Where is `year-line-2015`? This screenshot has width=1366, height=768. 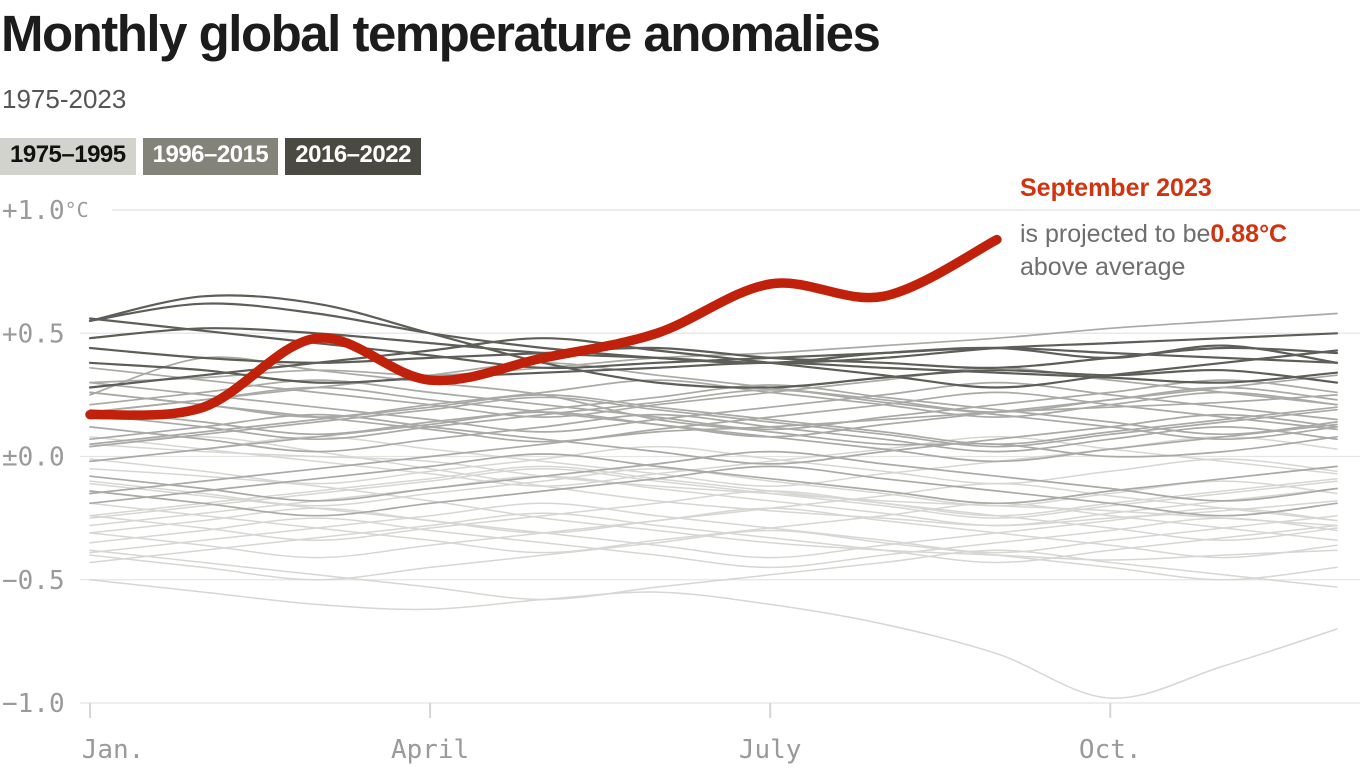
year-line-2015 is located at coordinates (713, 348).